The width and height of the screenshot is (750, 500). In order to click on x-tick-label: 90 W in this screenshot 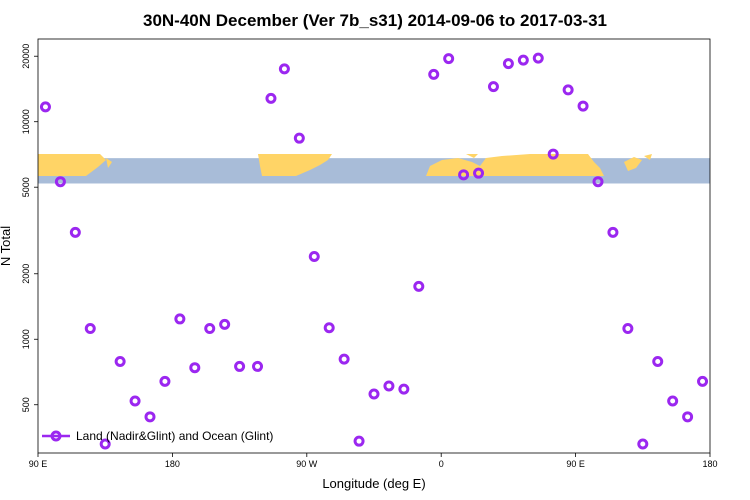, I will do `click(307, 464)`.